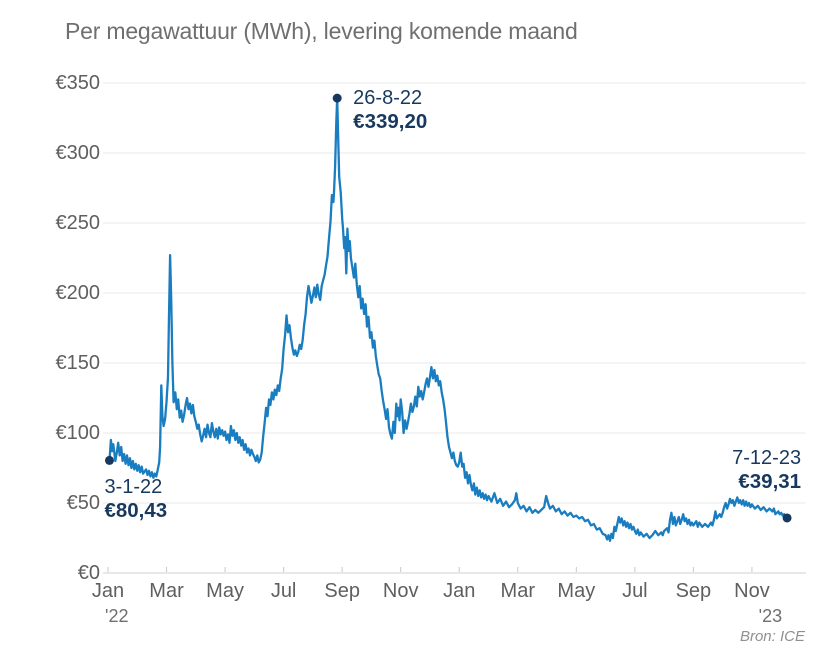  I want to click on y-axis-label: €250, so click(78, 223).